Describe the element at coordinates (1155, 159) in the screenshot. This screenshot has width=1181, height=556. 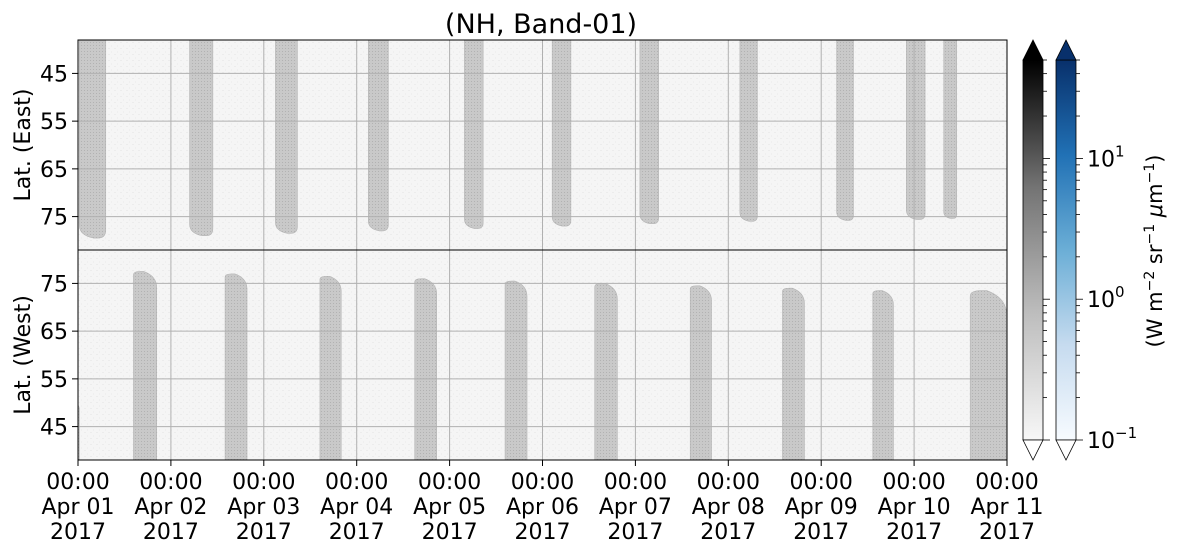
I see `cbar-label-suffix: )` at that location.